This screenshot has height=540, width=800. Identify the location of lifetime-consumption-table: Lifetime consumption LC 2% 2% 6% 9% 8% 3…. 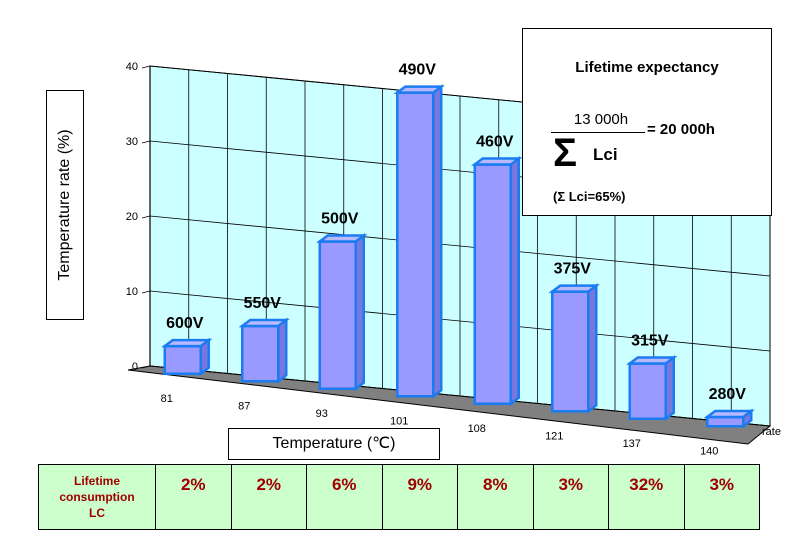
(399, 497).